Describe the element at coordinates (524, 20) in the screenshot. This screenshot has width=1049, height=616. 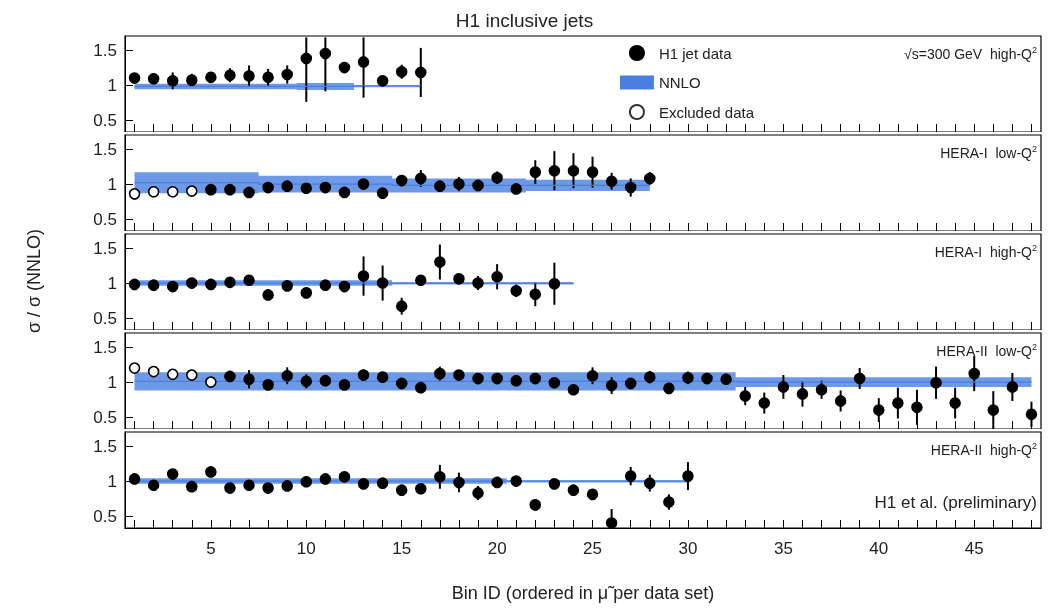
I see `chart-title: H1 inclusive jets` at that location.